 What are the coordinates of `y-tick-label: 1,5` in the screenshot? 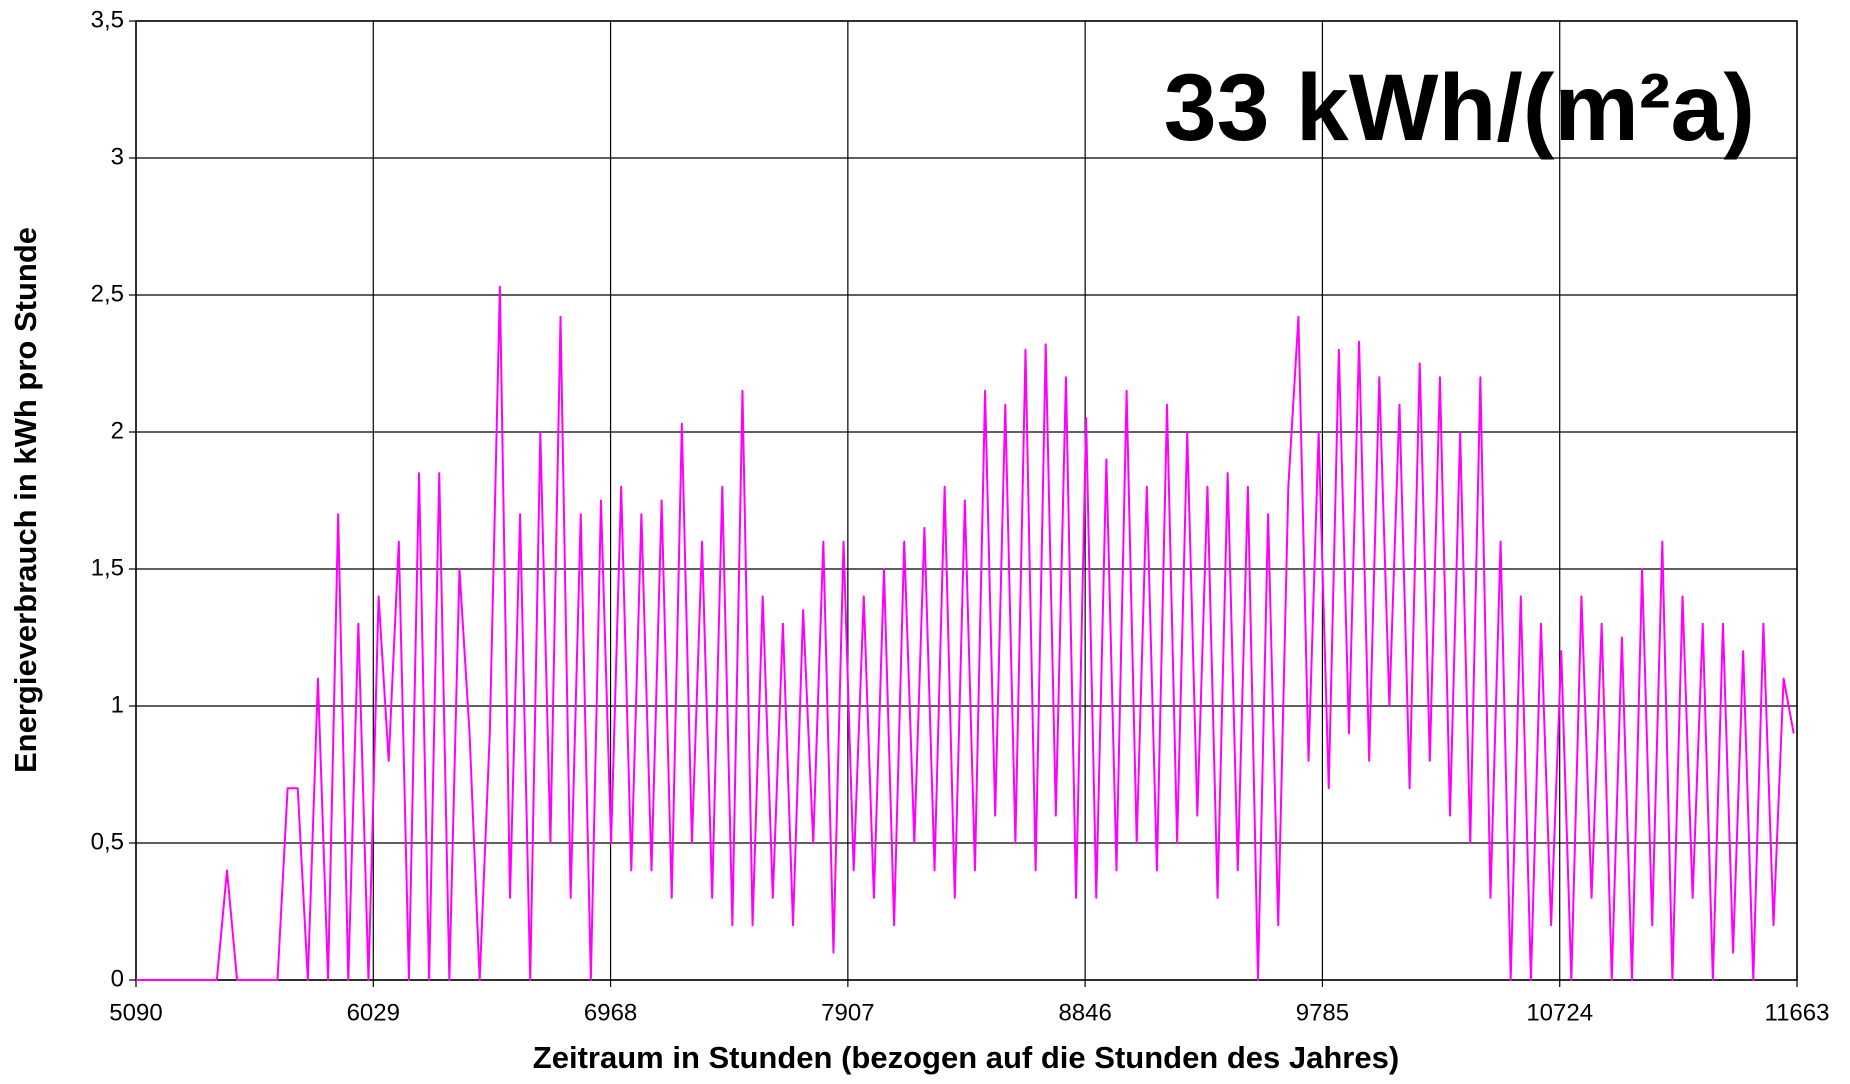 It's located at (107, 567).